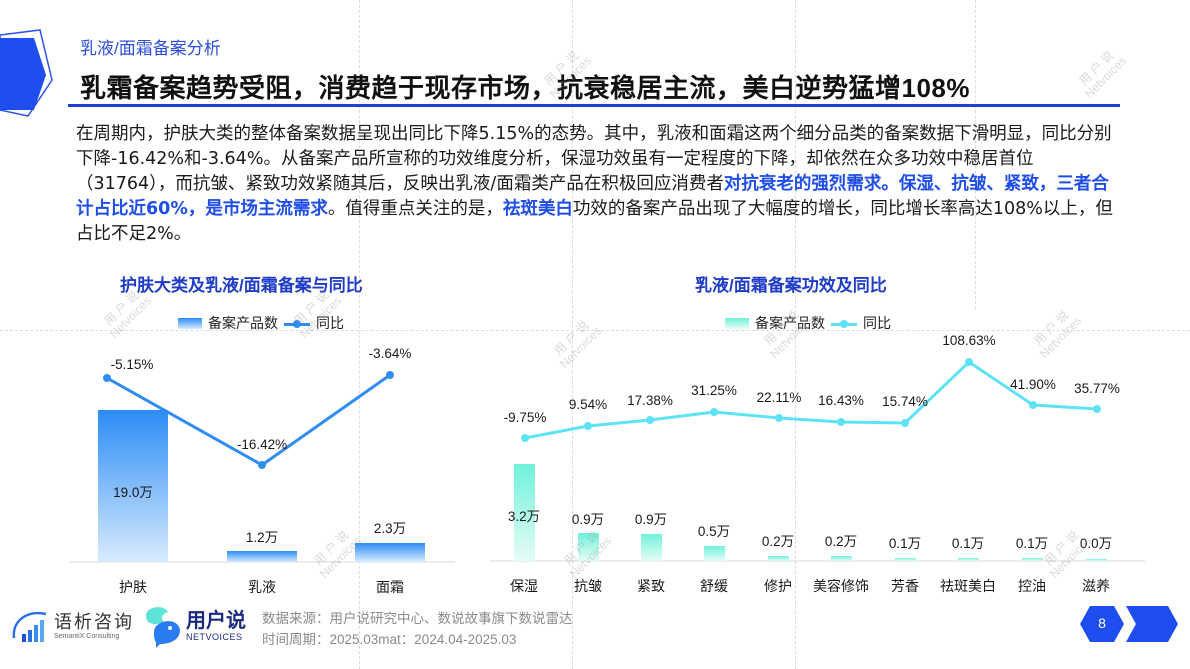  Describe the element at coordinates (779, 397) in the screenshot. I see `line-value-label: 22.11%` at that location.